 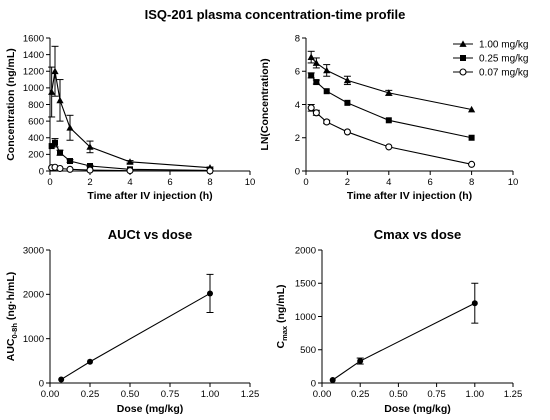 What do you see at coordinates (503, 45) in the screenshot?
I see `legend-label: 1.00 mg/kg` at bounding box center [503, 45].